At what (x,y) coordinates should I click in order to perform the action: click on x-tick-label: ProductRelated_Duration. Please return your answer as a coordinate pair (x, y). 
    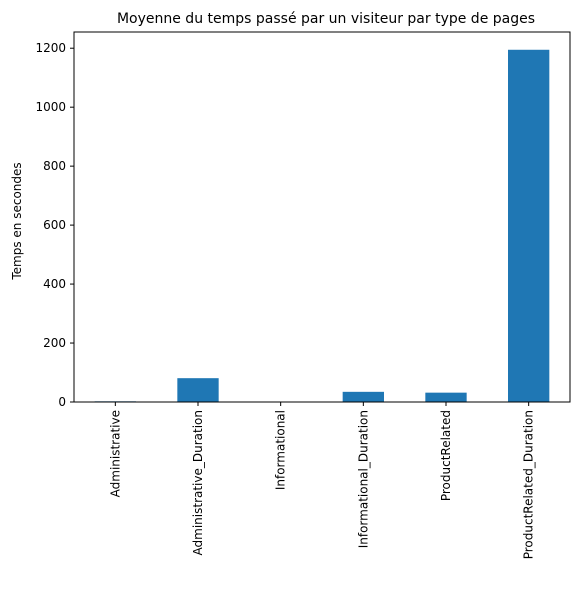
    Looking at the image, I should click on (529, 484).